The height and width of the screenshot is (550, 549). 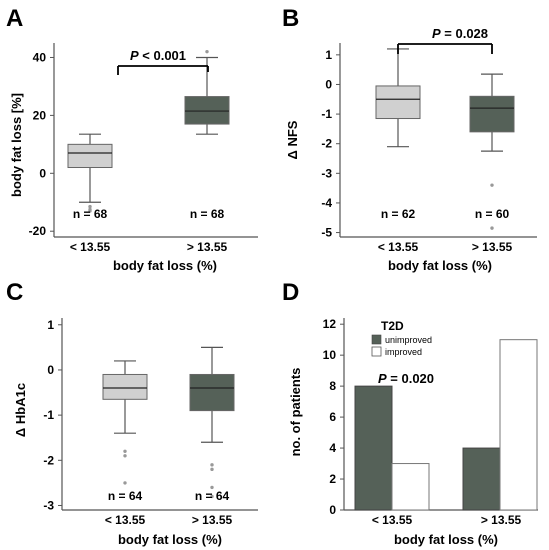 I want to click on panel-c-ytick-label: -3, so click(x=48, y=505).